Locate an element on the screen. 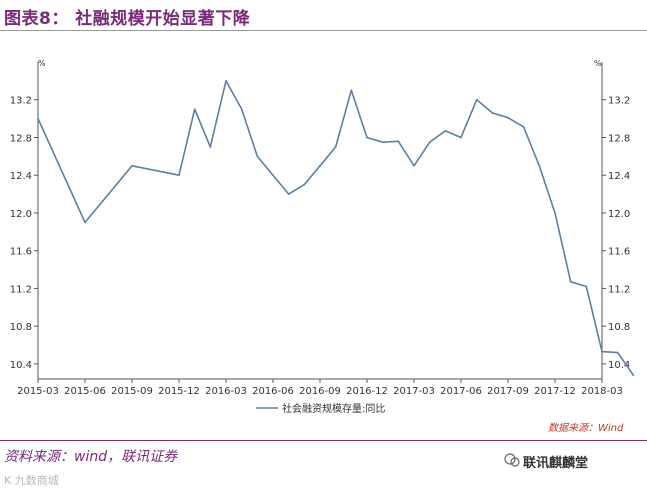 This screenshot has height=490, width=647. y-tick-label-left: 11.2 is located at coordinates (21, 289).